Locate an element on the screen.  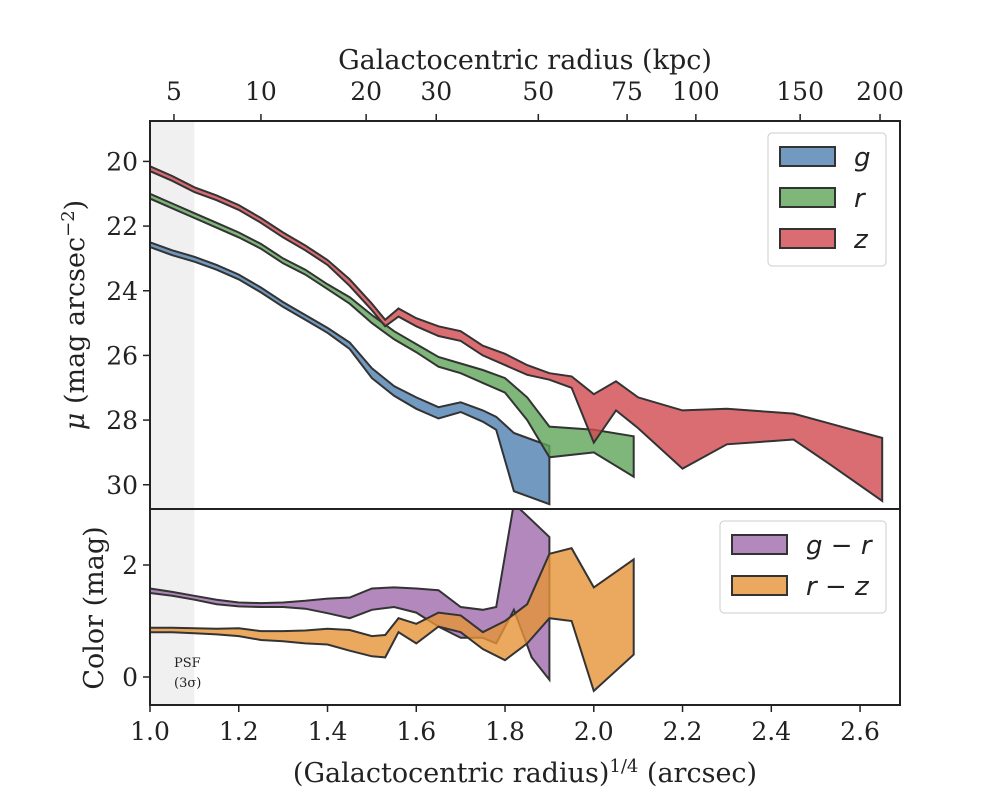
series-band-g-mag is located at coordinates (350, 373).